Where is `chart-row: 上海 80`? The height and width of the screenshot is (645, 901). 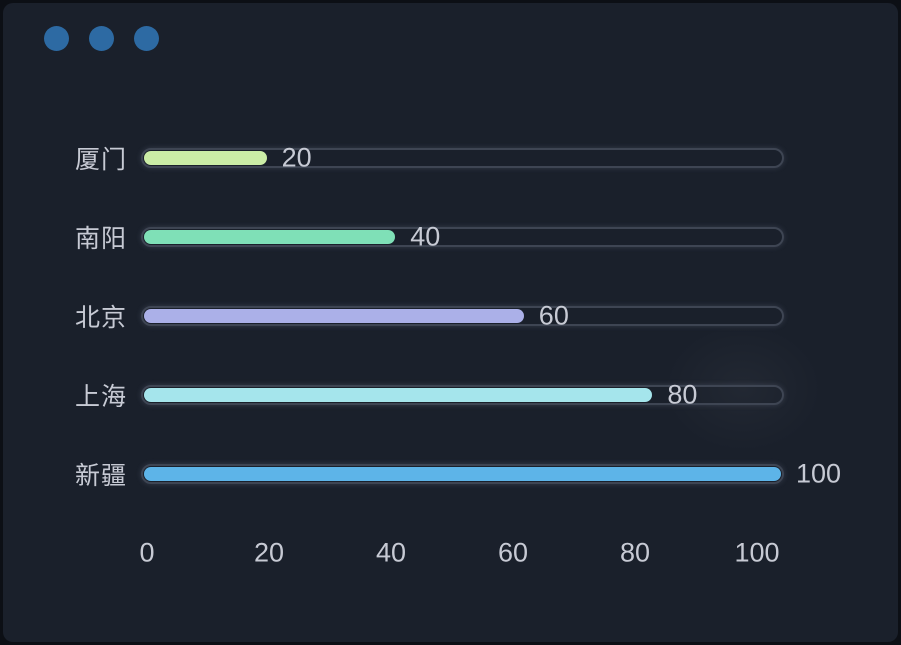
chart-row: 上海 80 is located at coordinates (481, 394).